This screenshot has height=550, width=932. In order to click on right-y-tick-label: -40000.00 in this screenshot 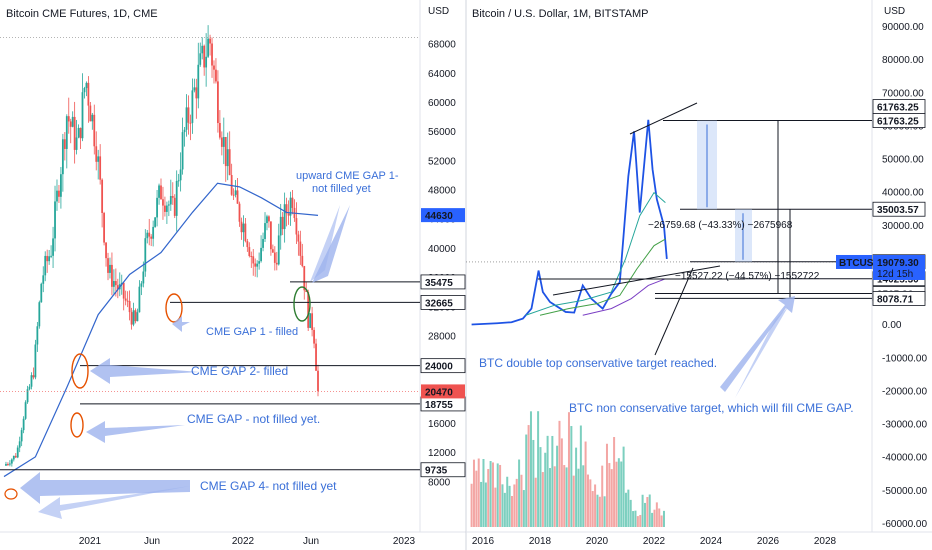, I will do `click(904, 458)`.